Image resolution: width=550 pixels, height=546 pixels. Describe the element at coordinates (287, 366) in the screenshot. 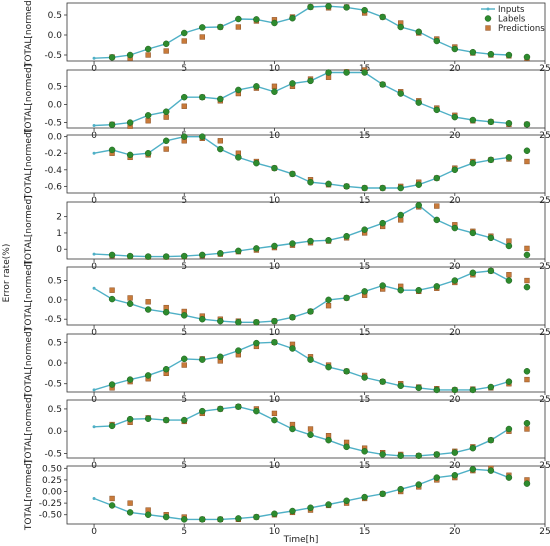

I see `panel-6: -0.5 0.0 0.5 0 5 10 15 20 25 TOTAL[normed]` at that location.